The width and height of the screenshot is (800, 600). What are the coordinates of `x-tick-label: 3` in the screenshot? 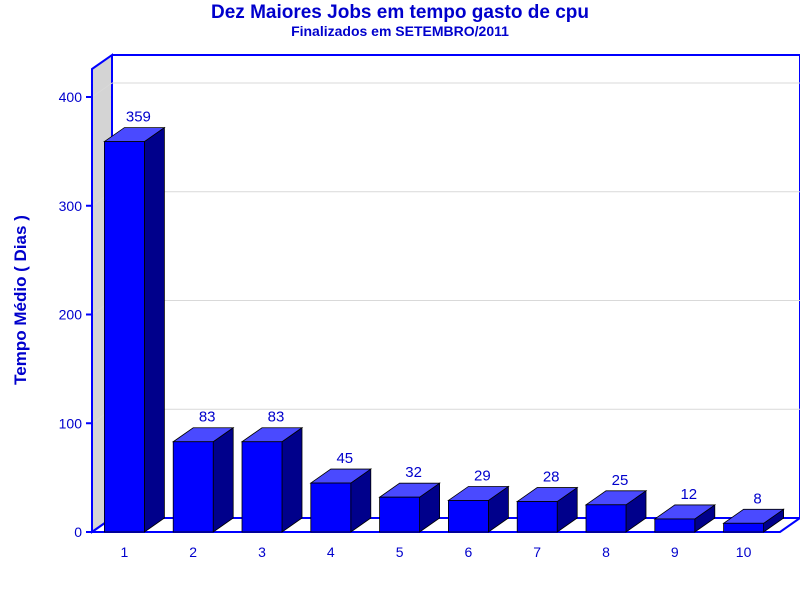 It's located at (262, 552).